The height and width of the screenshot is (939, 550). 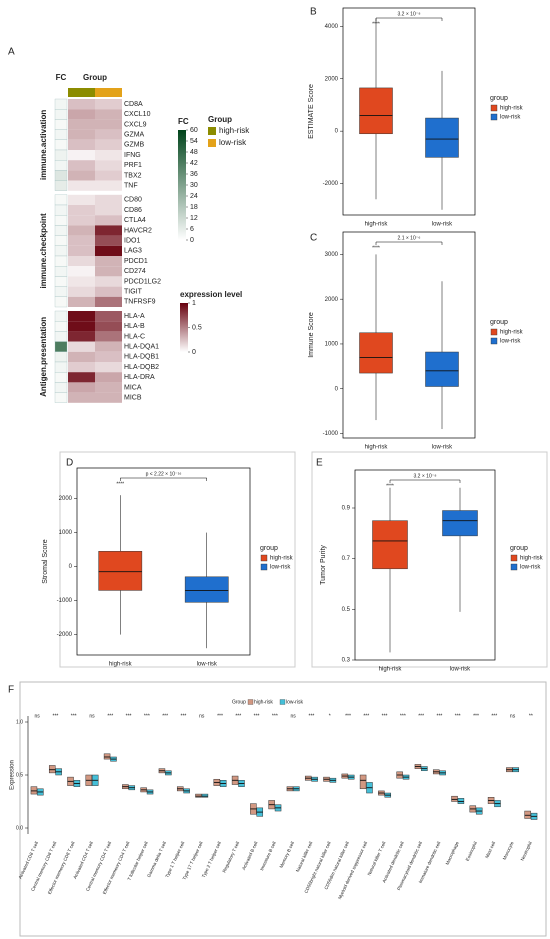 What do you see at coordinates (121, 665) in the screenshot?
I see `x-tick-label: high-risk` at bounding box center [121, 665].